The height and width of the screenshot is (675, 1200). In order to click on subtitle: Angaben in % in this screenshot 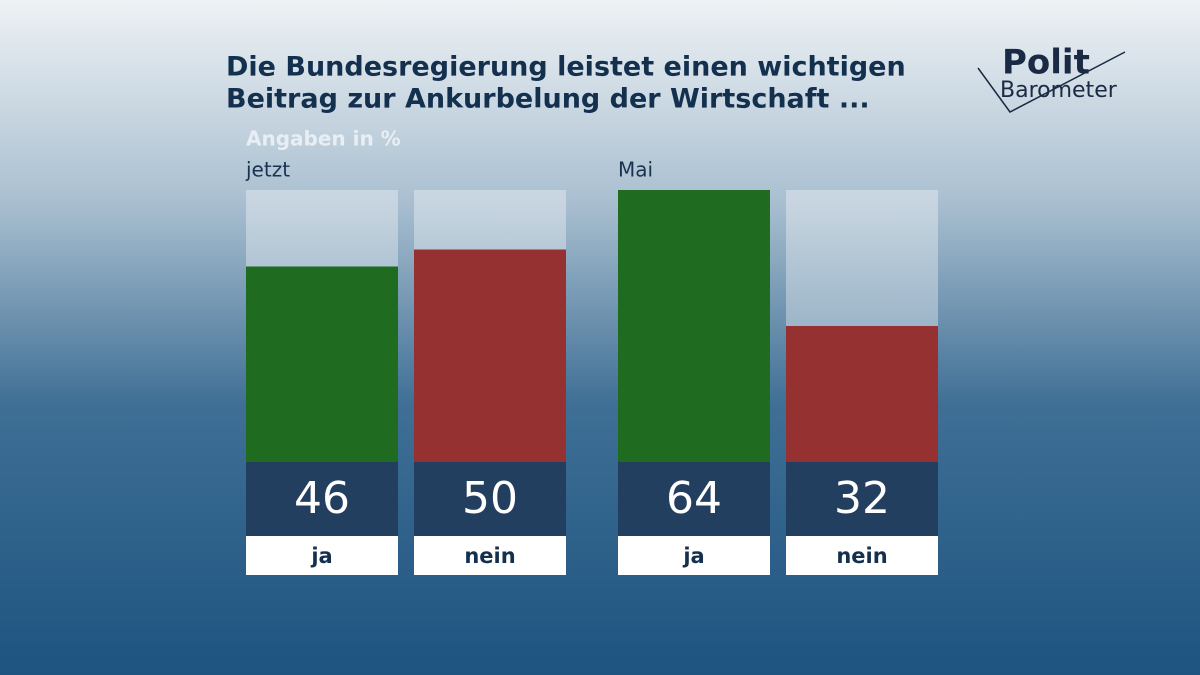, I will do `click(323, 139)`.